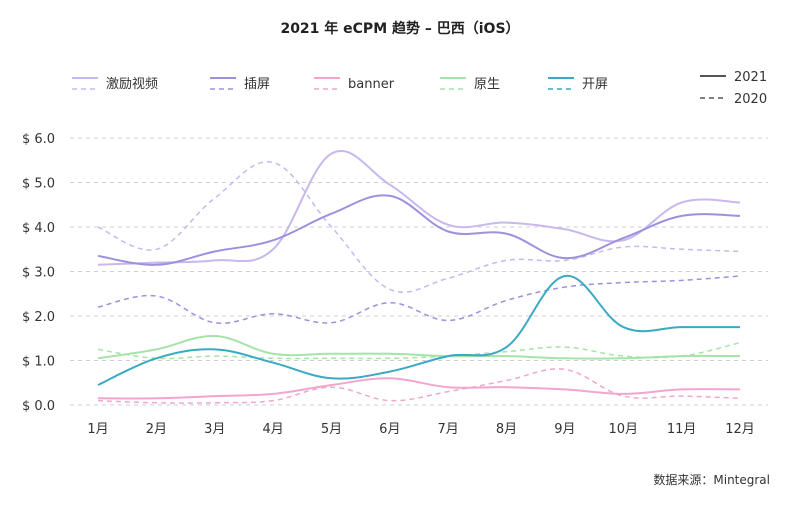 The height and width of the screenshot is (512, 800). What do you see at coordinates (623, 429) in the screenshot?
I see `x-tick-label: 10月` at bounding box center [623, 429].